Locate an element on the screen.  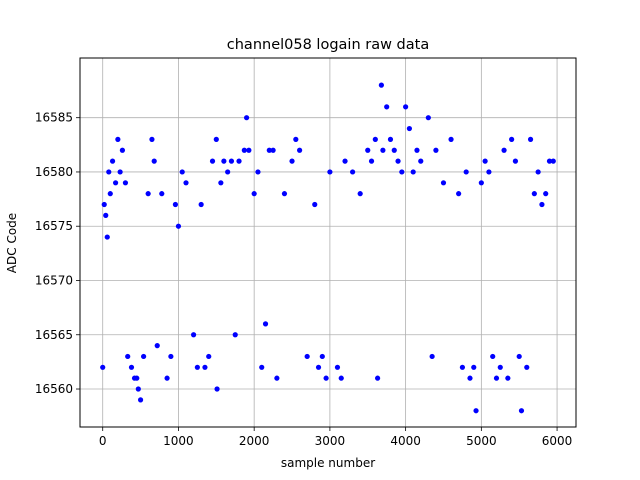
x-tick-label: 2000 is located at coordinates (254, 441).